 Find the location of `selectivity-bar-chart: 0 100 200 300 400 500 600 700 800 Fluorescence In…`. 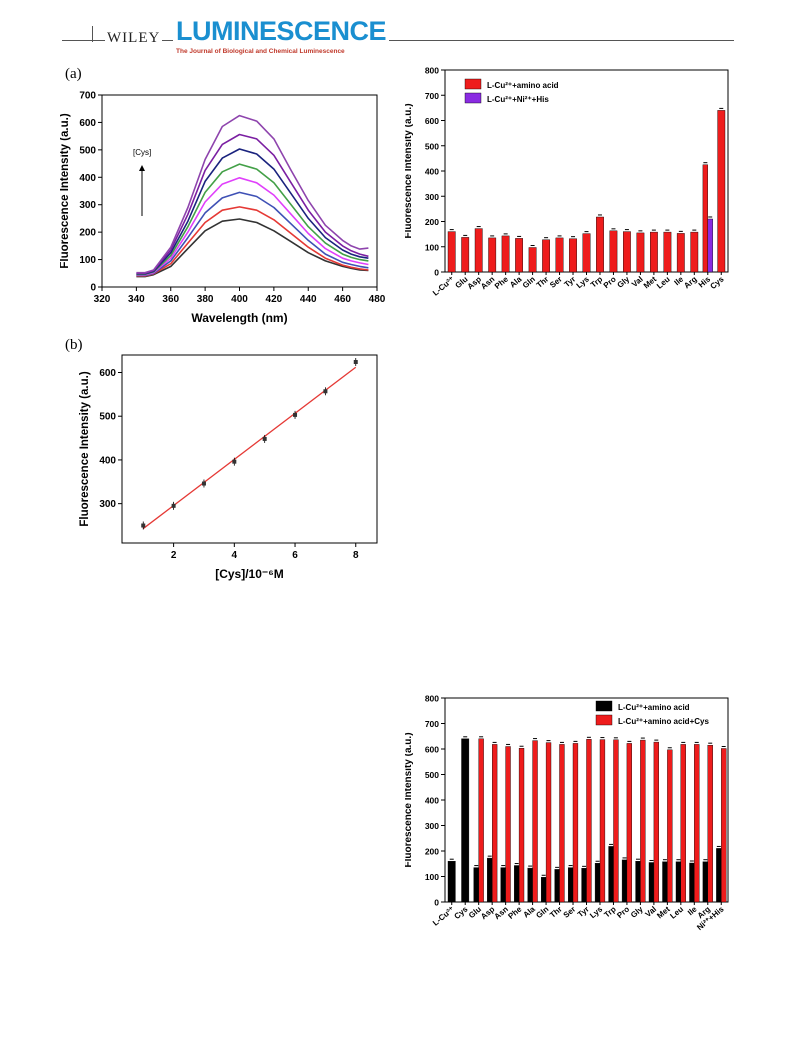

selectivity-bar-chart: 0 100 200 300 400 500 600 700 800 Fluorescence In… is located at coordinates (567, 182).